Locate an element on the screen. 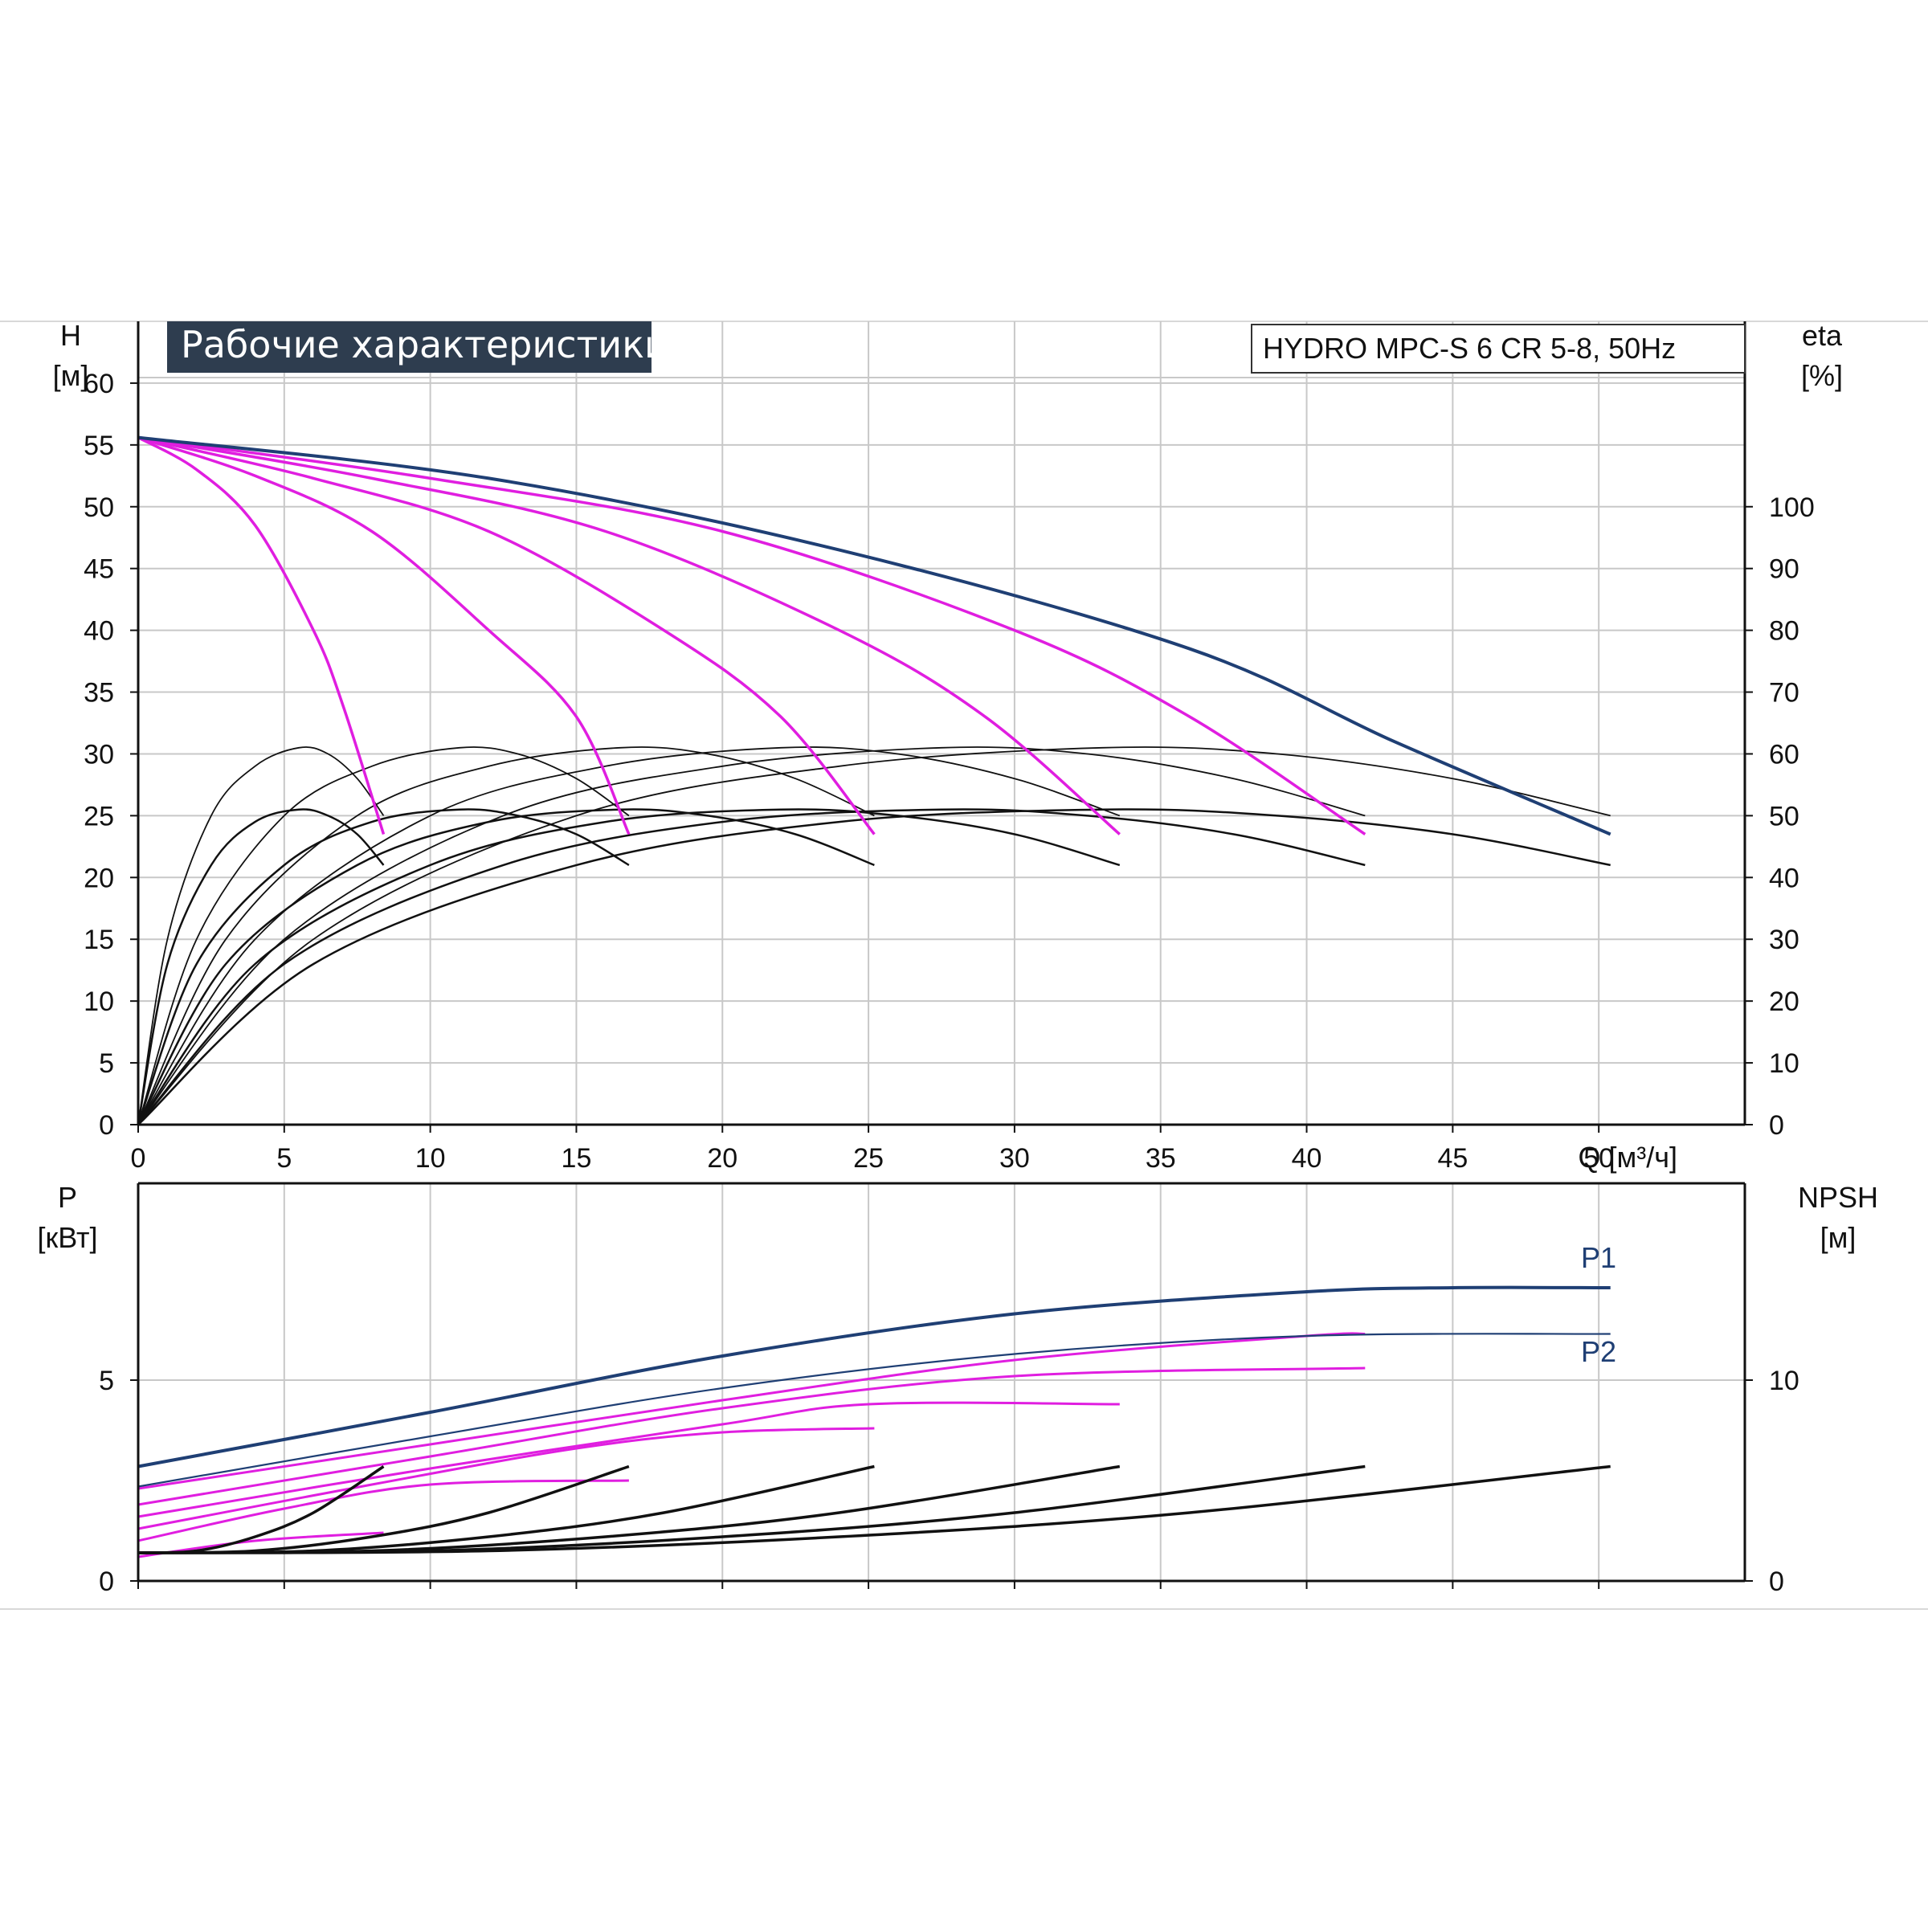 This screenshot has height=1932, width=1928. h-tick-label: 35 is located at coordinates (99, 693).